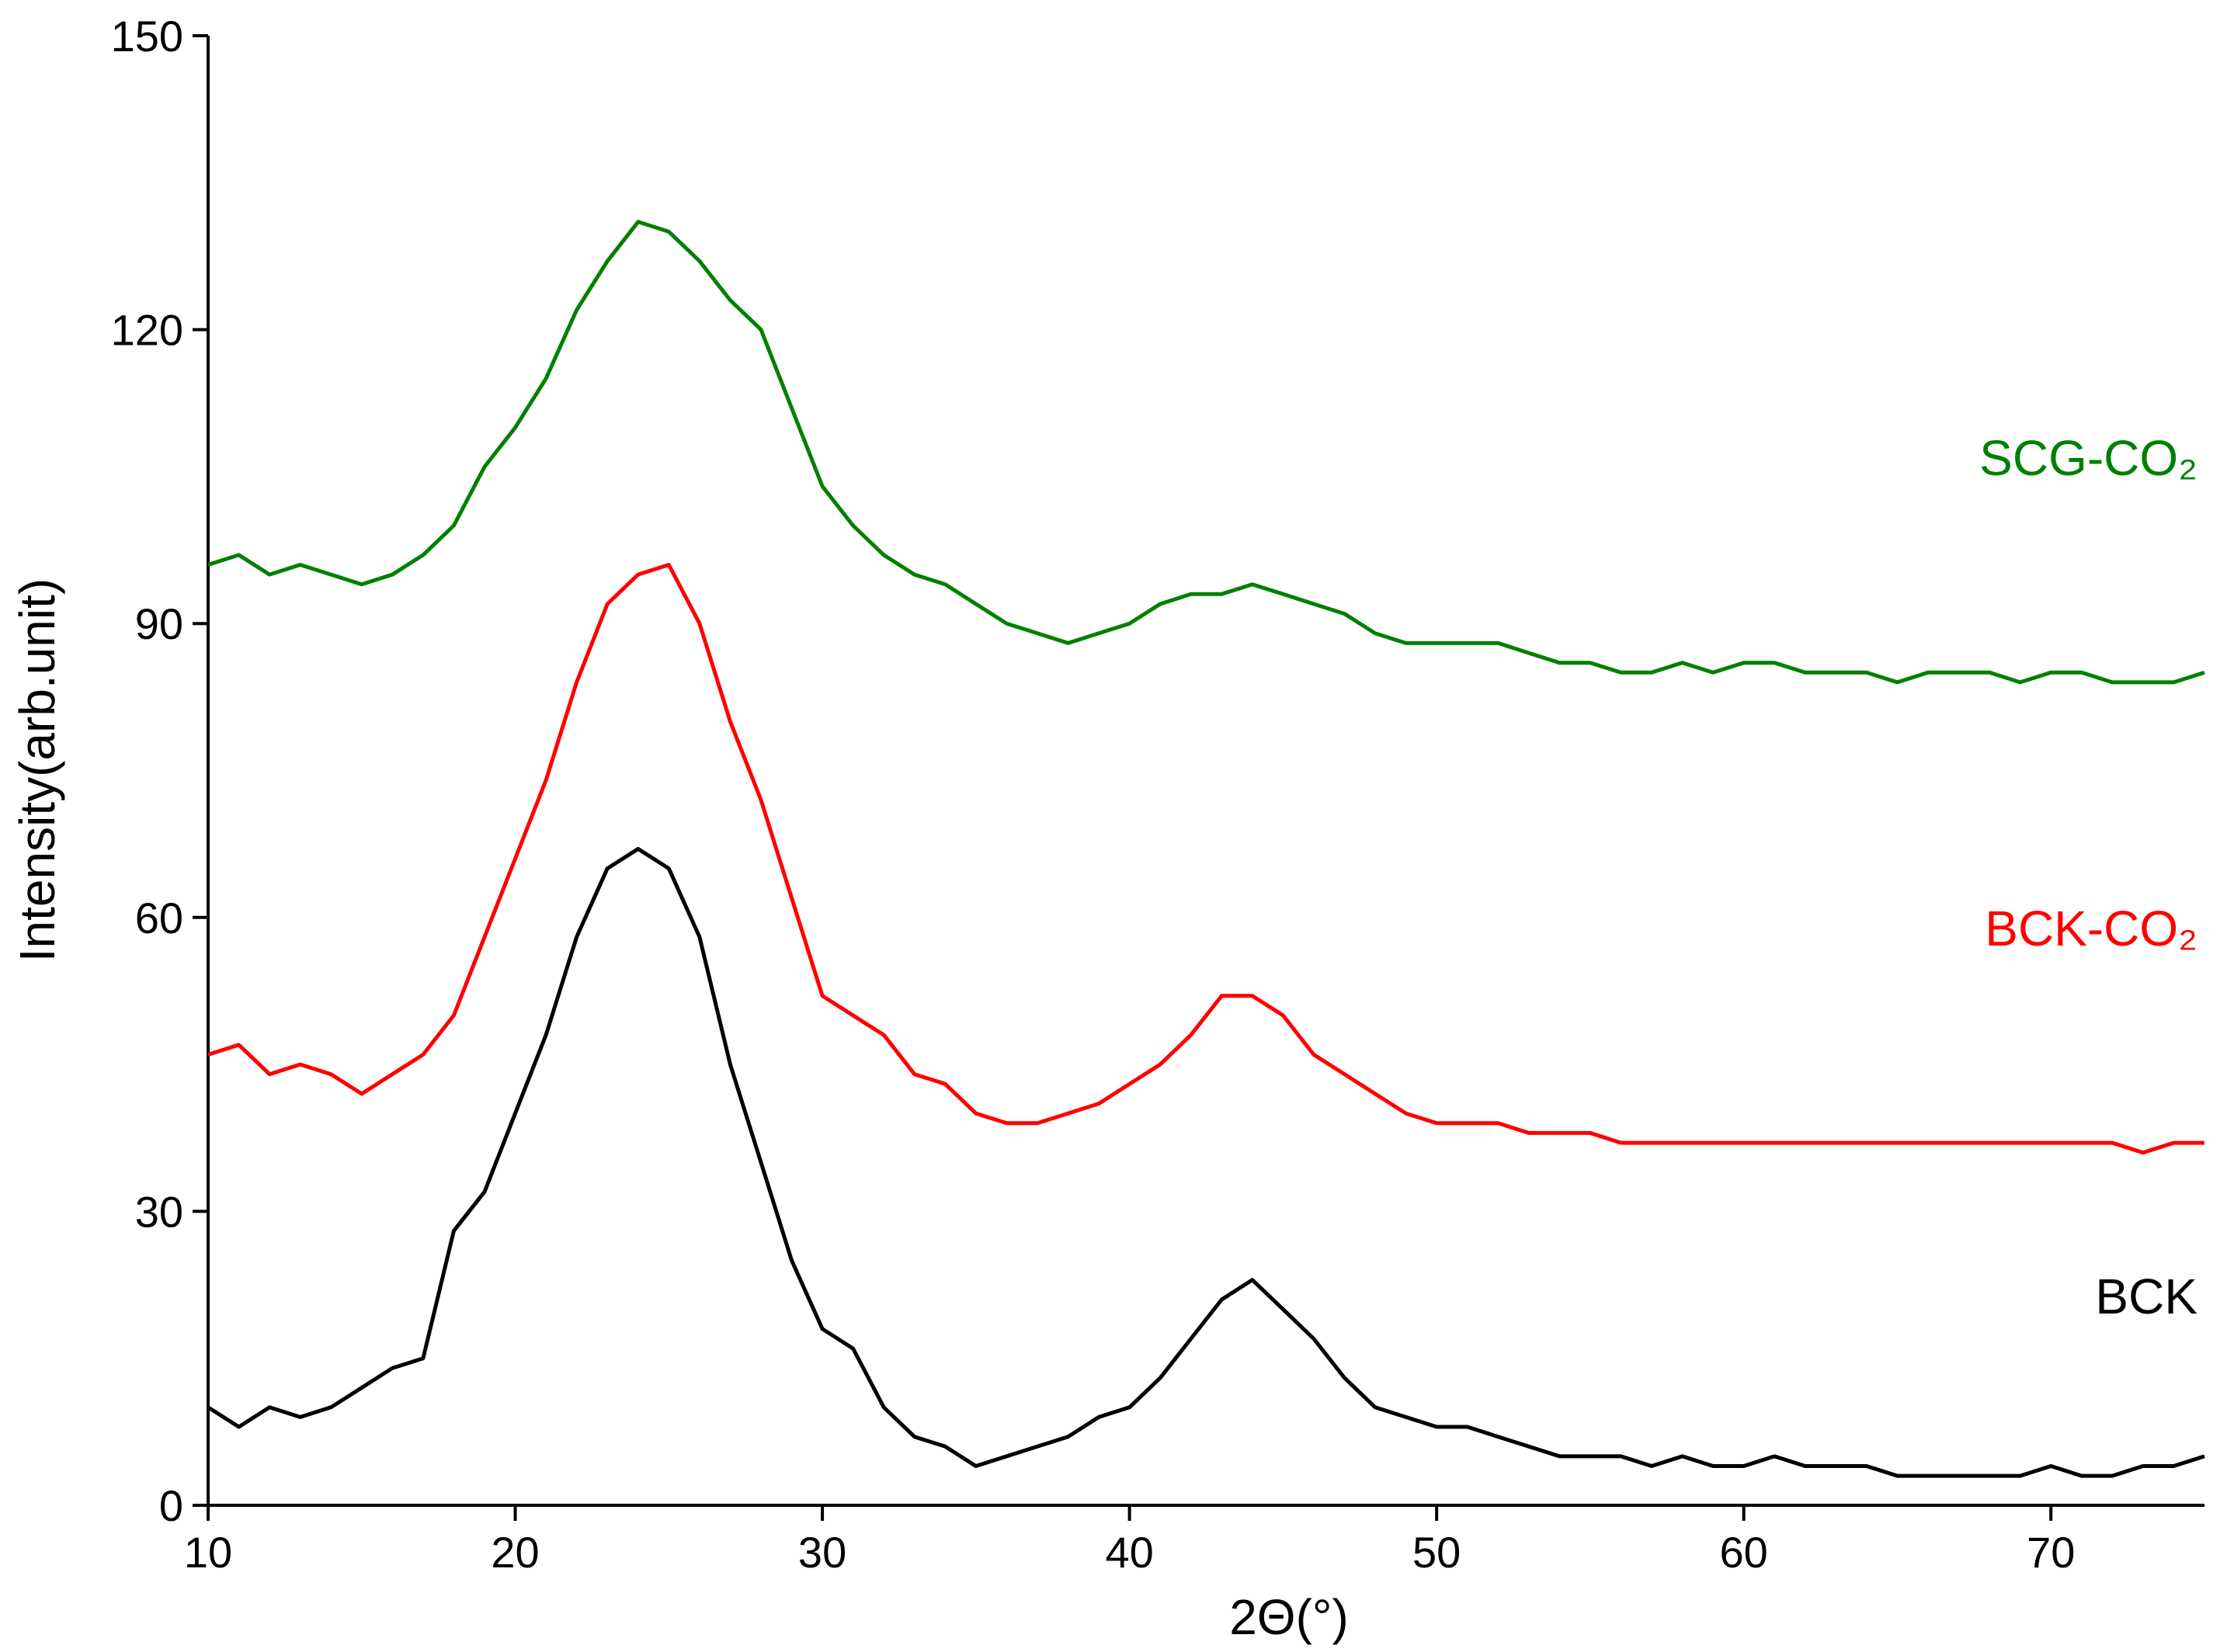 The height and width of the screenshot is (1652, 2220). I want to click on series-label: BCK-CO₂, so click(2091, 928).